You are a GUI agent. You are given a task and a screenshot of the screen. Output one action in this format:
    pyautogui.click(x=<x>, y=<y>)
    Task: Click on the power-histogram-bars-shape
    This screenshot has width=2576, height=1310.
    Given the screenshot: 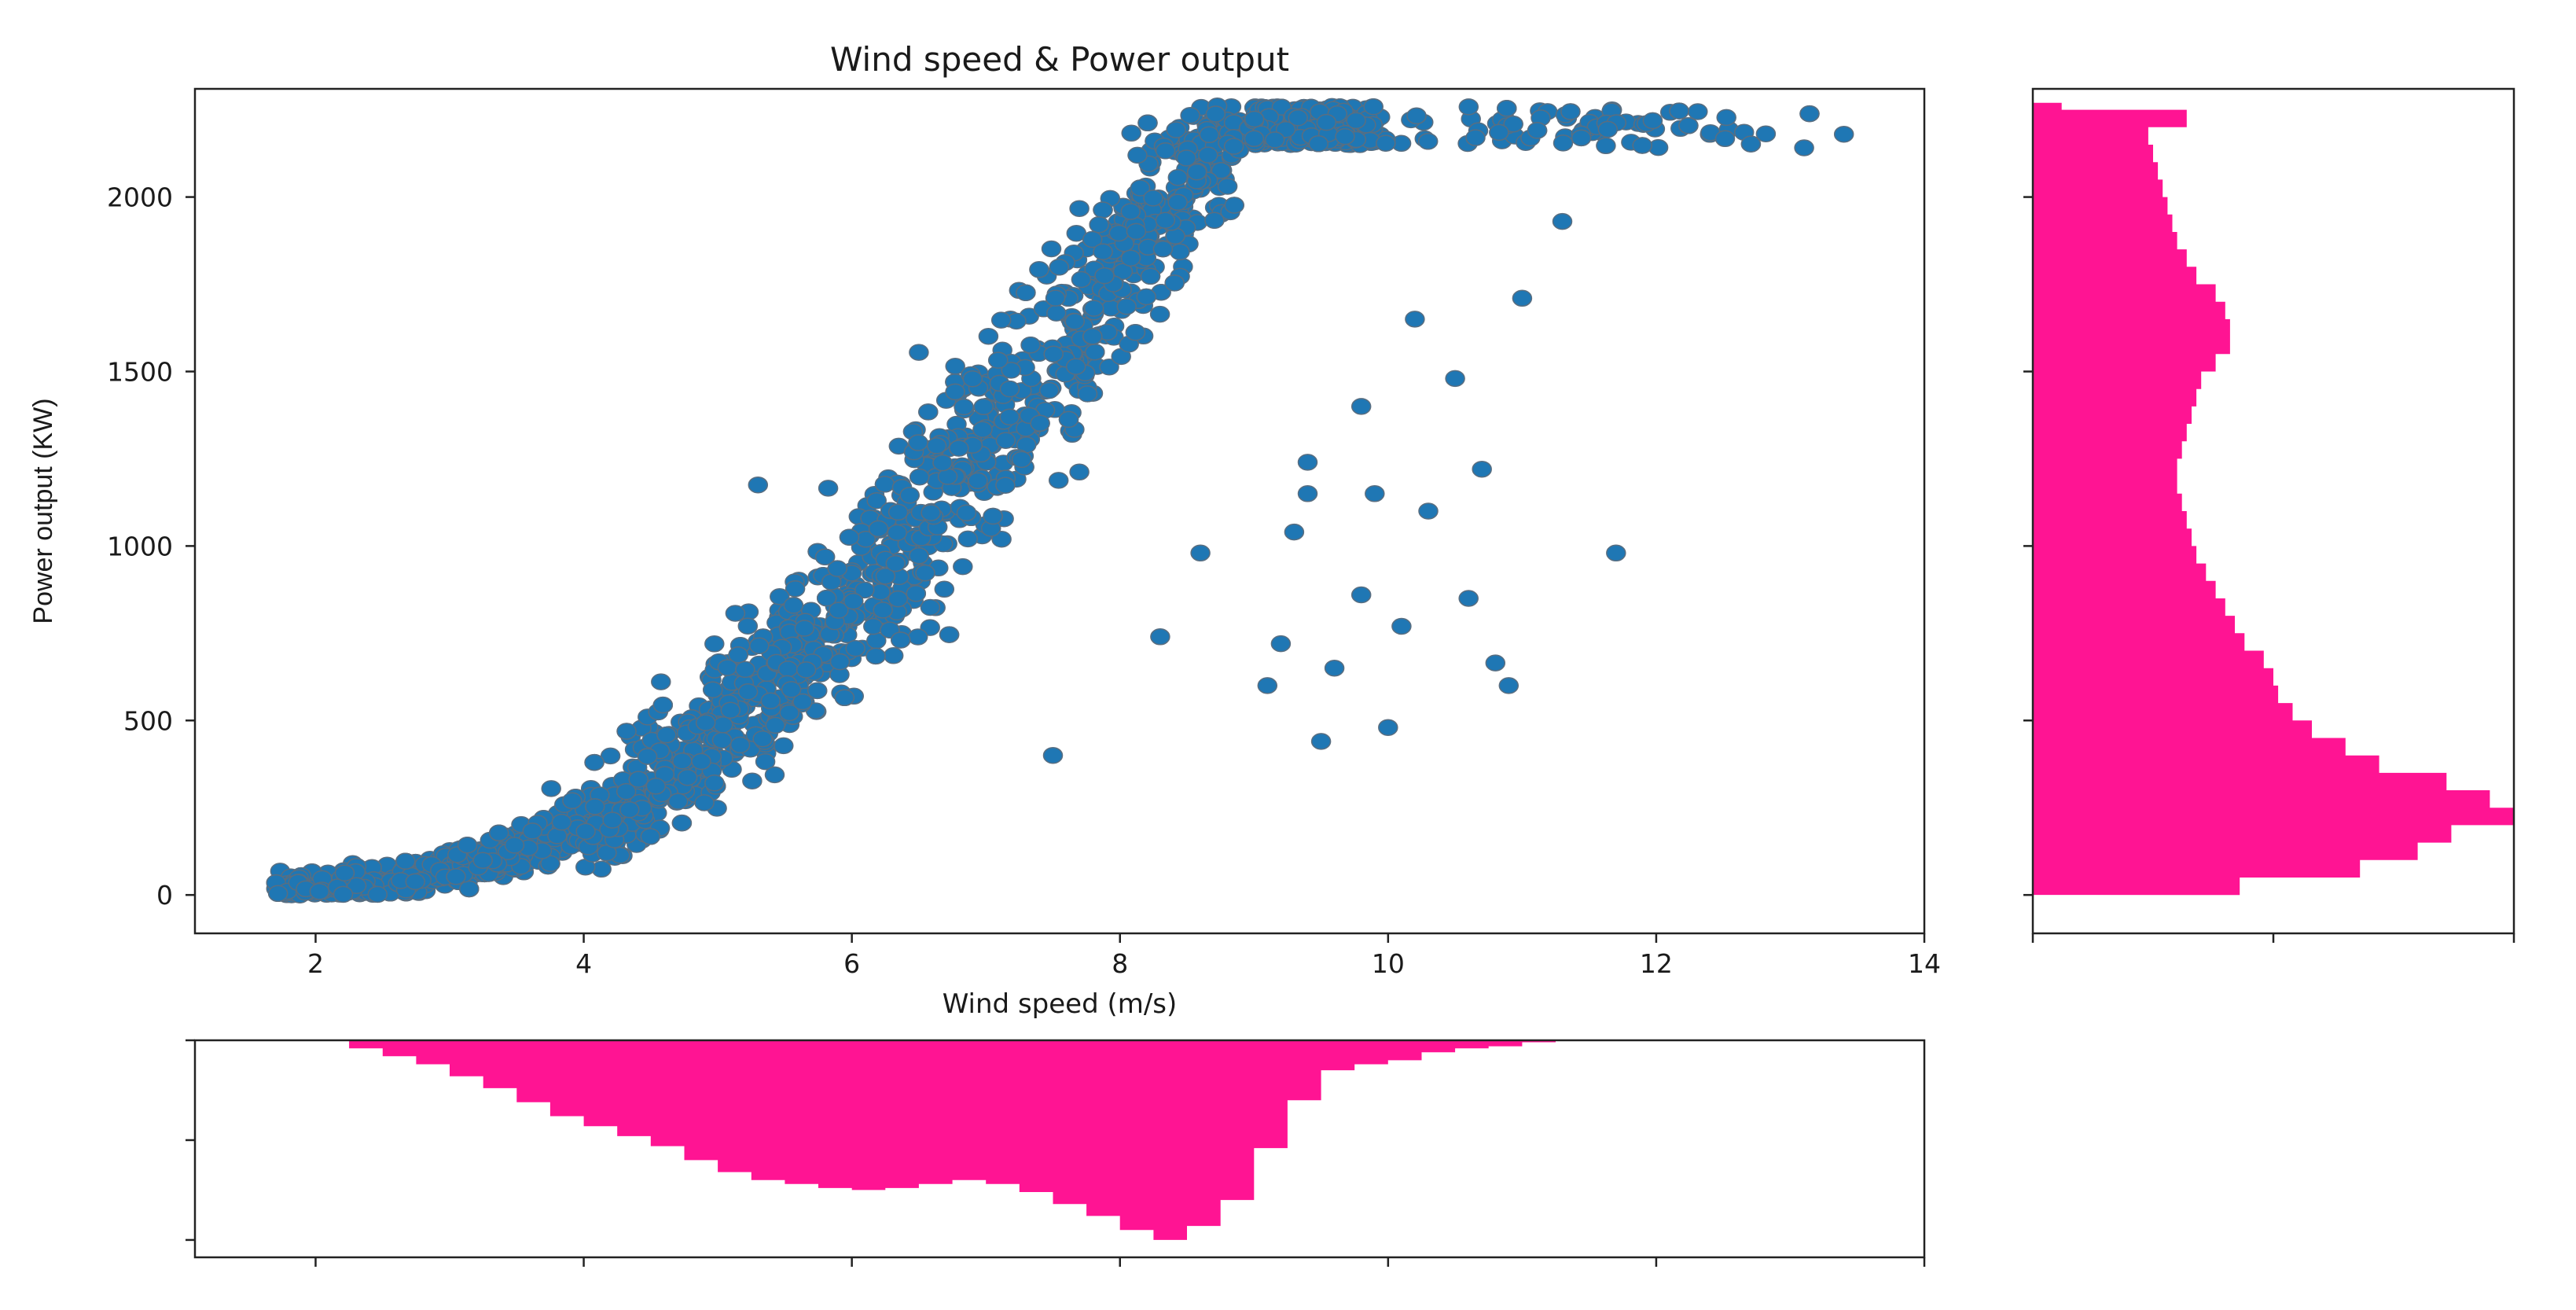 What is the action you would take?
    pyautogui.click(x=2273, y=499)
    